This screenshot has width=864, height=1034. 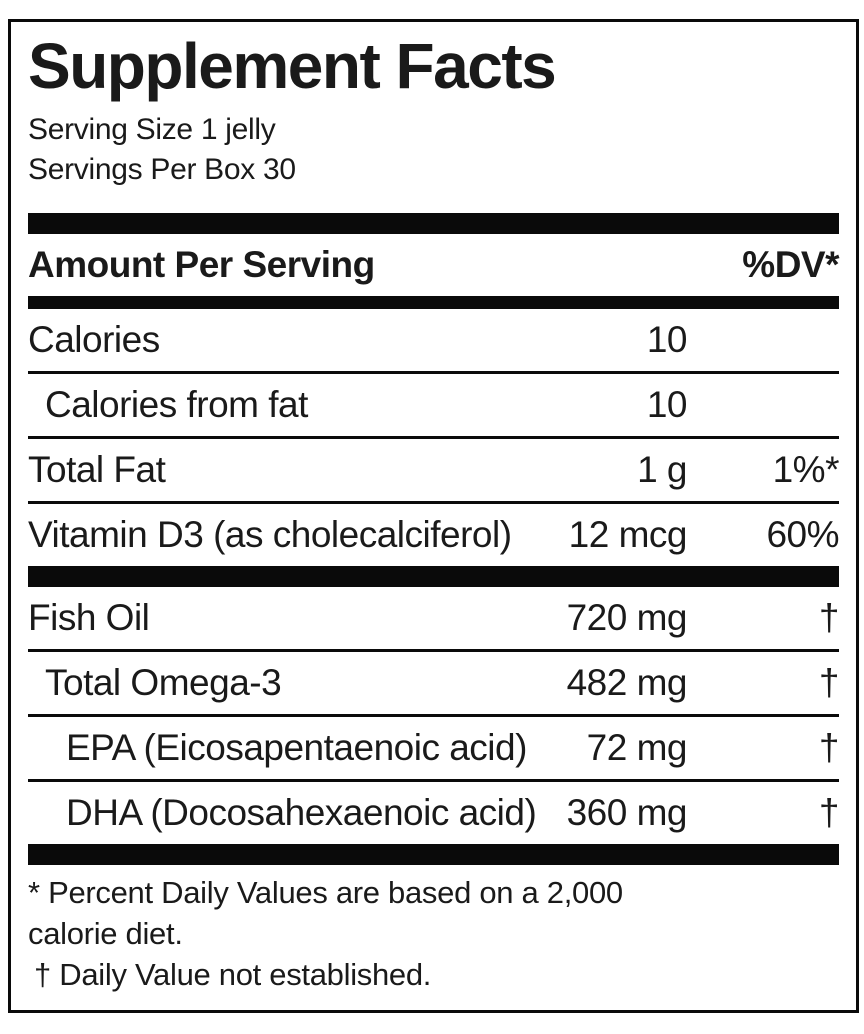 I want to click on nutrient-row-total-omega-3: Total Omega-3 482 mg †, so click(x=434, y=681).